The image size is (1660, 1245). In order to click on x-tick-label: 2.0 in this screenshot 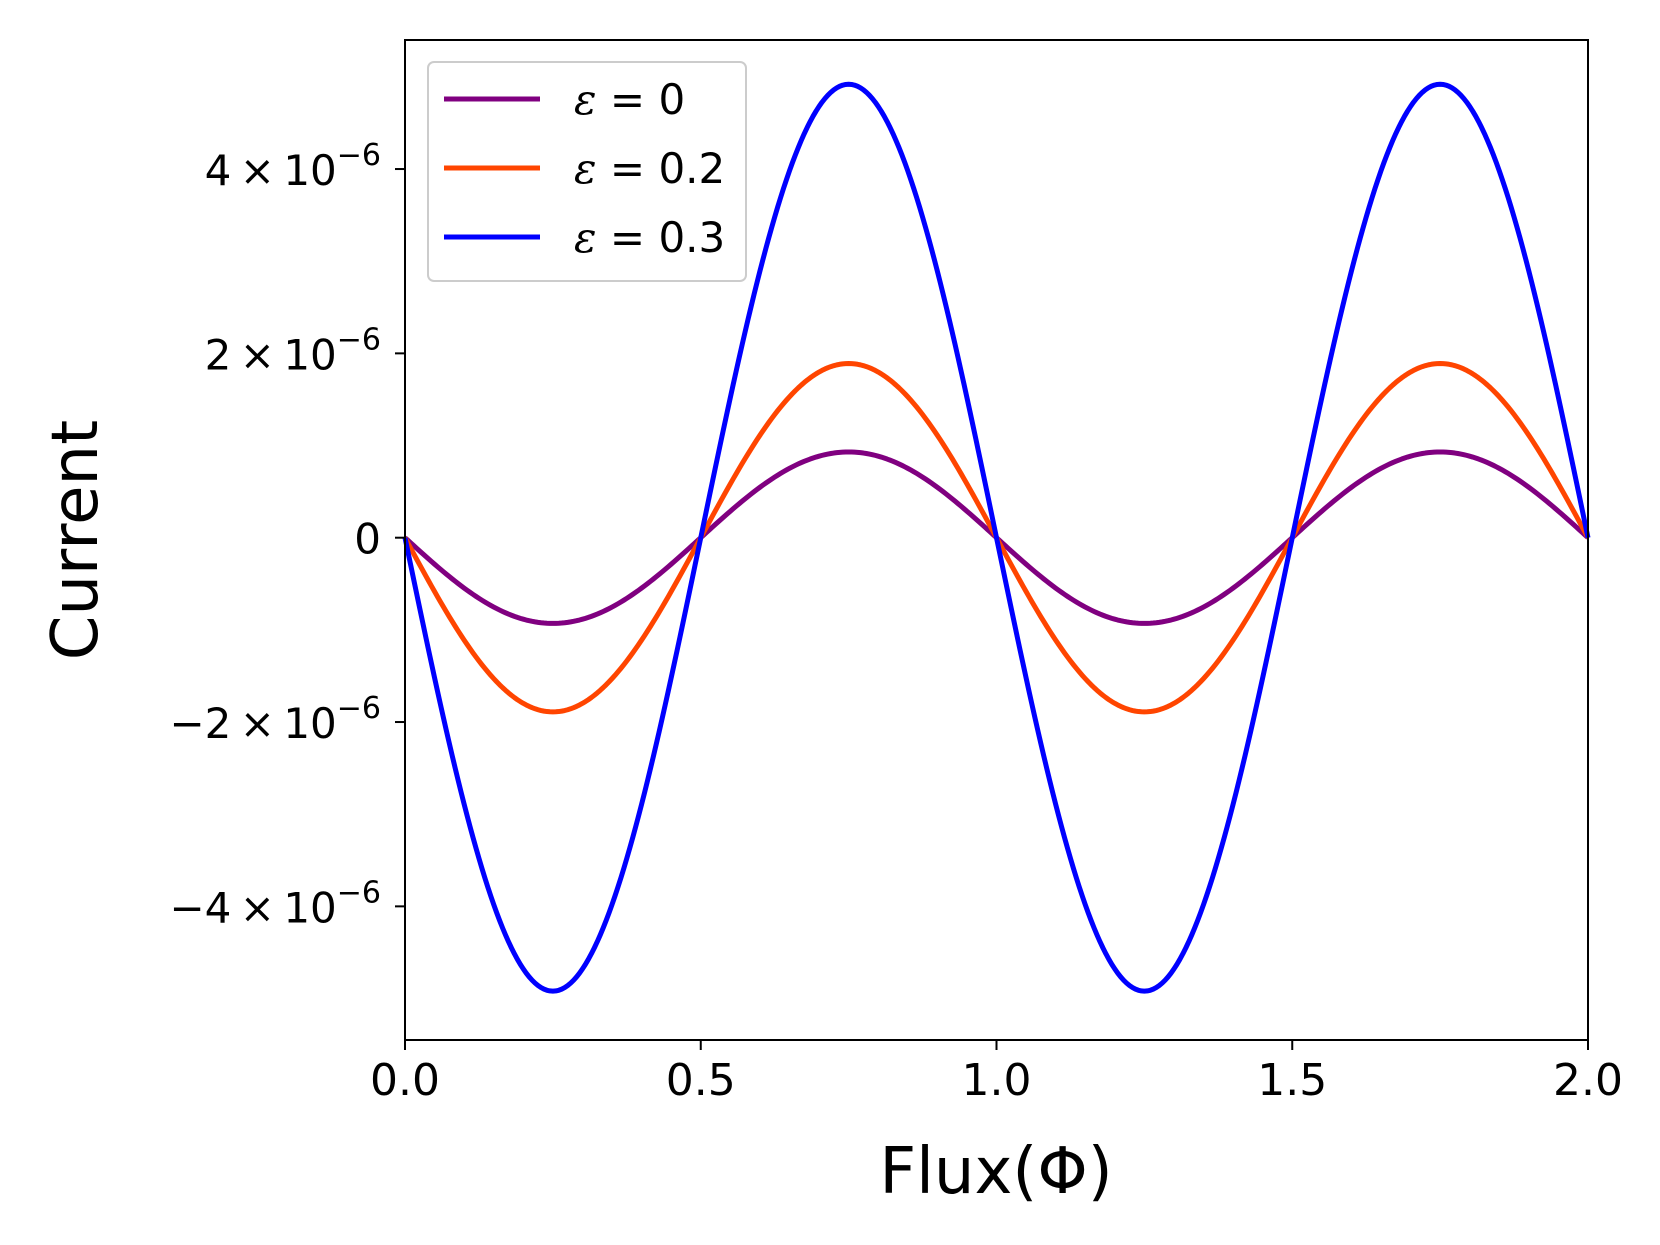, I will do `click(1588, 1080)`.